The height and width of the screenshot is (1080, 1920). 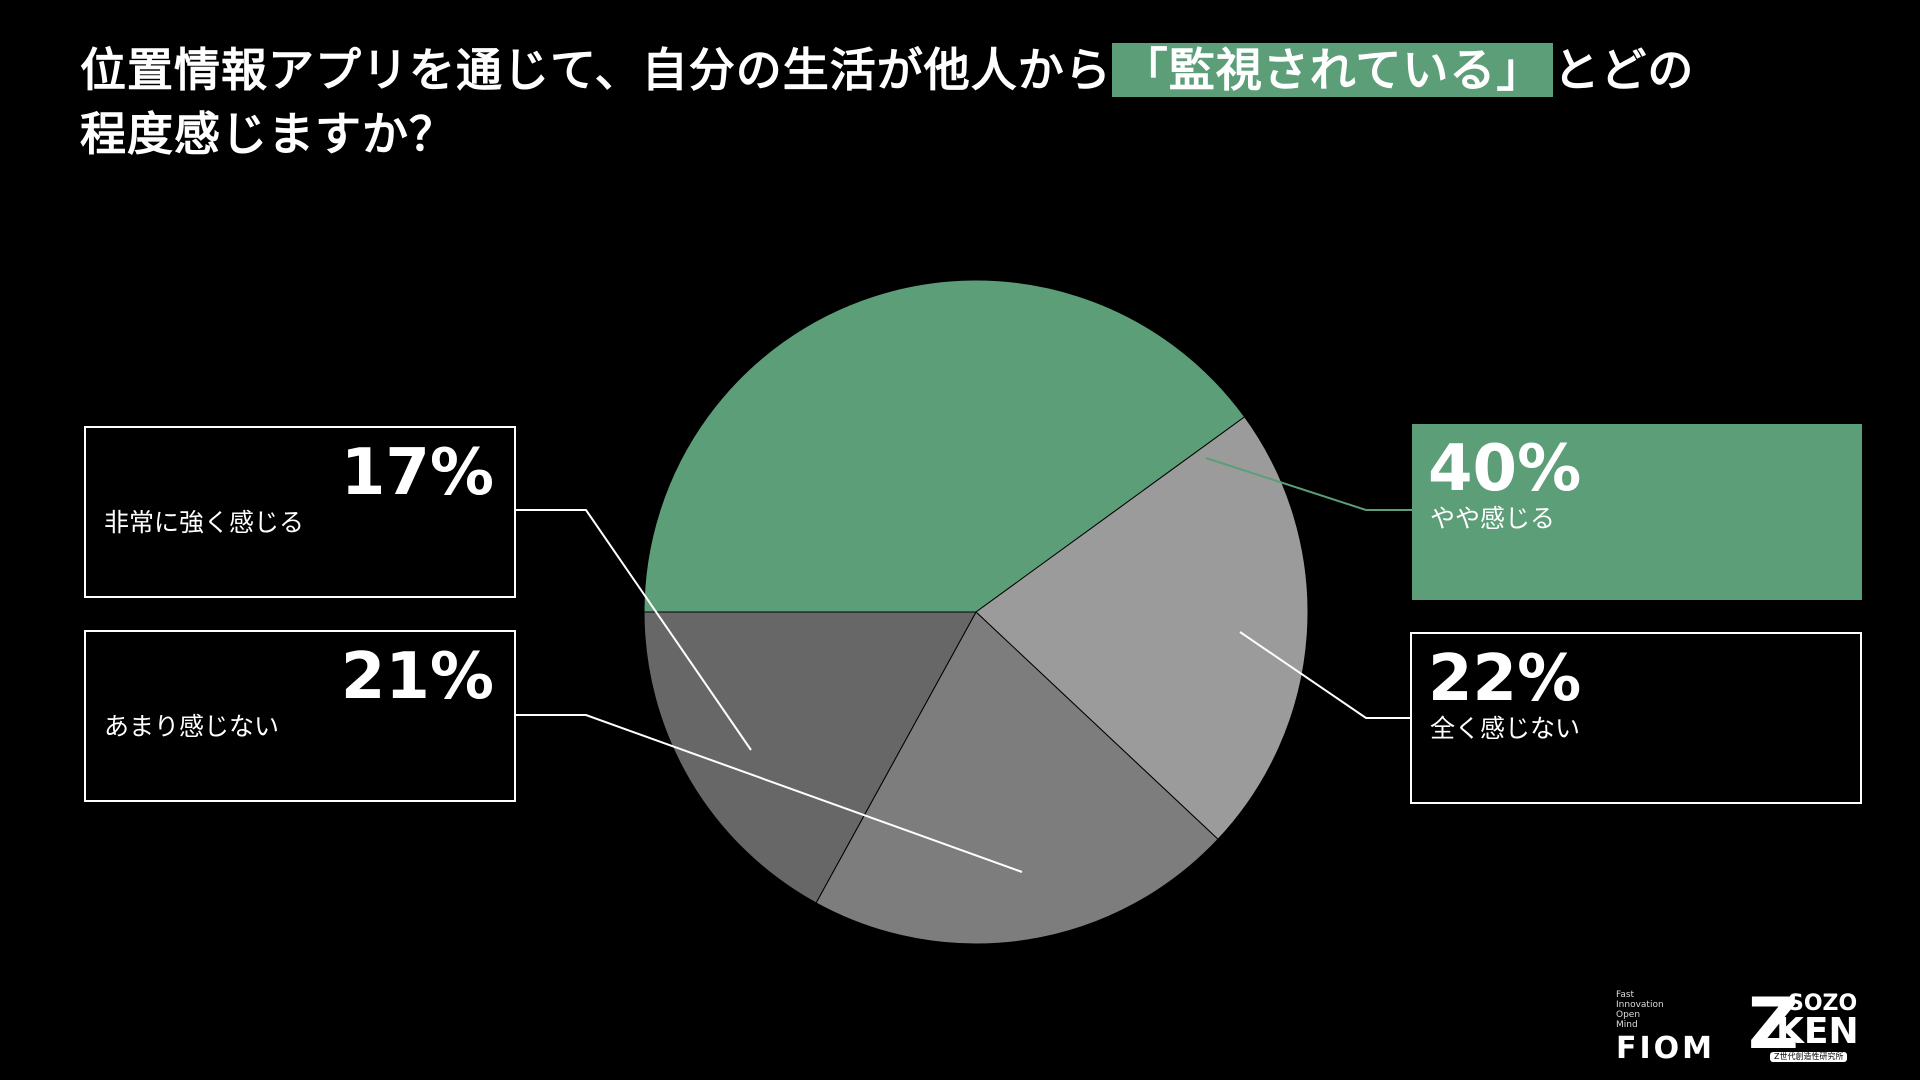 What do you see at coordinates (1640, 1005) in the screenshot?
I see `fiom-tagline-2: Innovation` at bounding box center [1640, 1005].